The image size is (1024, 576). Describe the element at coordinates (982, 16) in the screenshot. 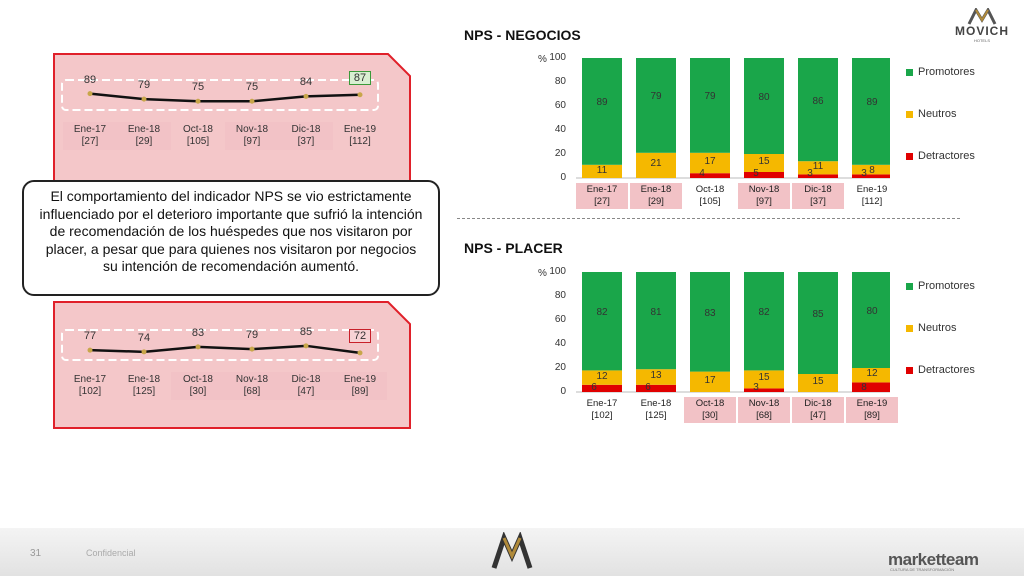

I see `movich-logo-icon` at that location.